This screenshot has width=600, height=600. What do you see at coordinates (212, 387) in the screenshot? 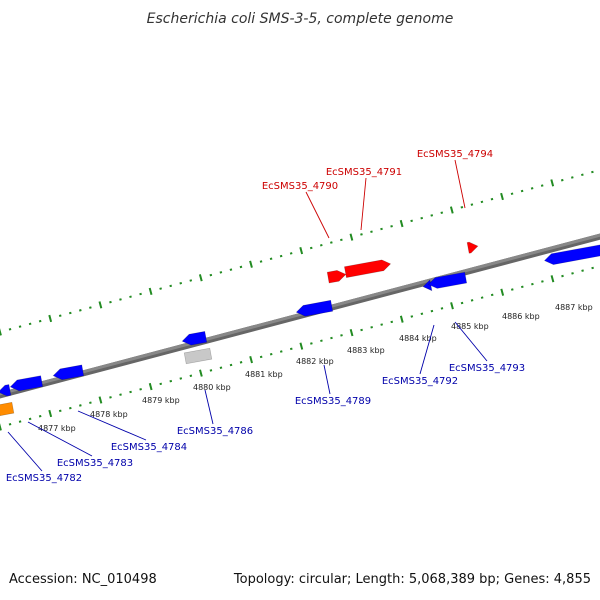
I see `scale-tick-label: 4880 kbp` at bounding box center [212, 387].